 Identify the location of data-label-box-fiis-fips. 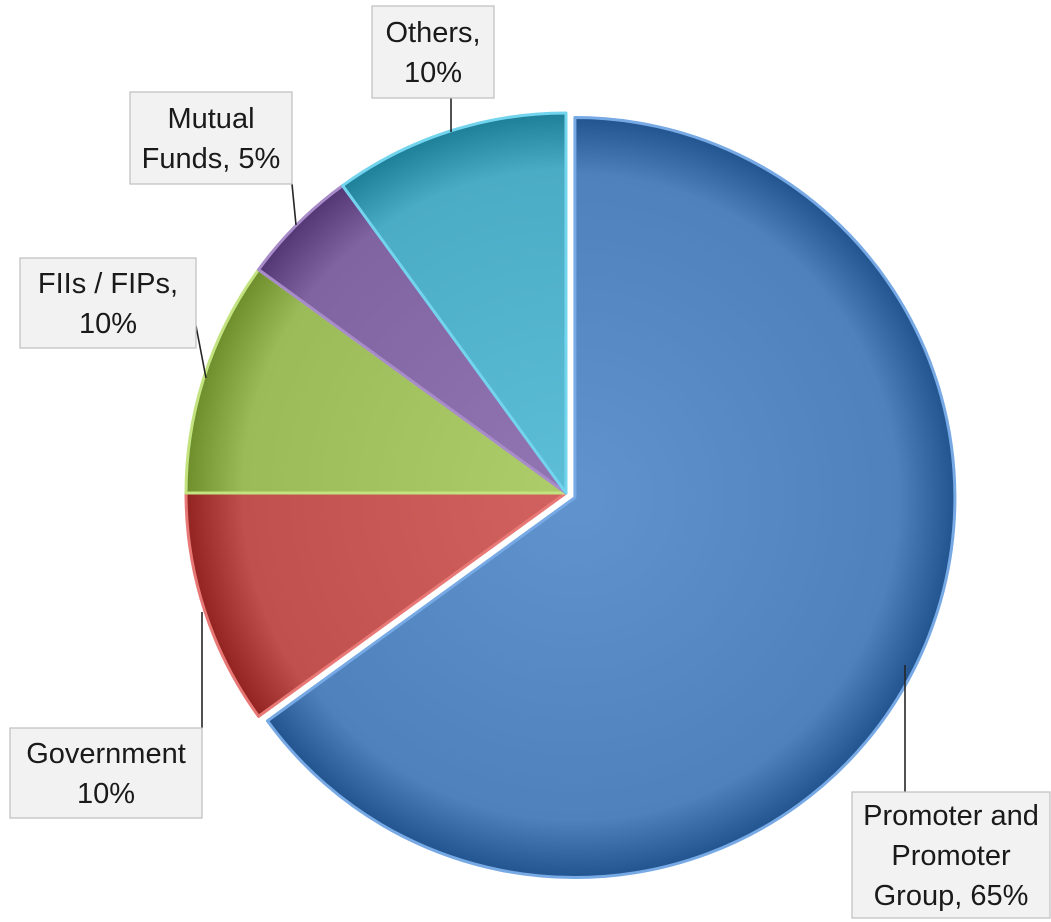
(108, 303).